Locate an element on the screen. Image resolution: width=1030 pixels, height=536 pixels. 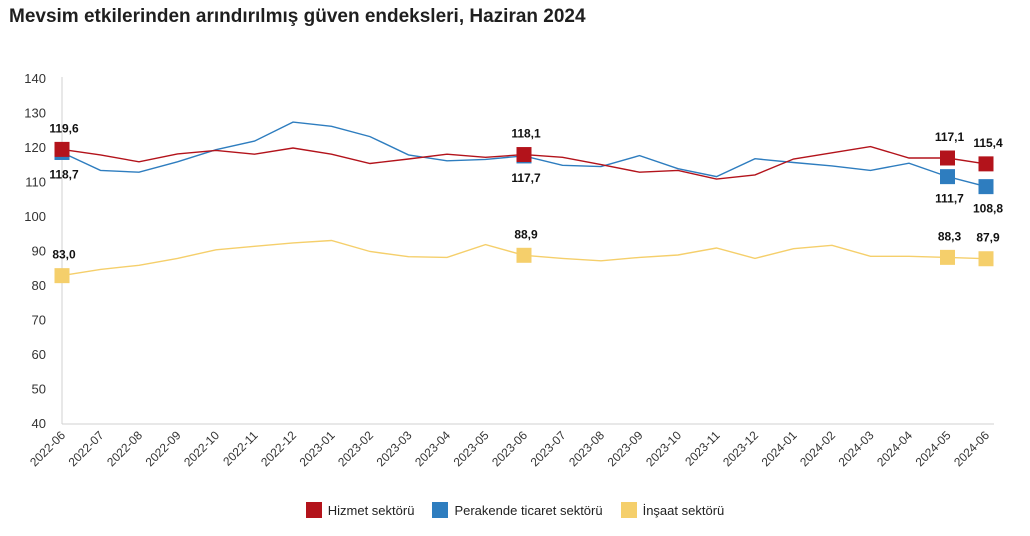
x-tick-label: 2023-10 is located at coordinates (663, 448).